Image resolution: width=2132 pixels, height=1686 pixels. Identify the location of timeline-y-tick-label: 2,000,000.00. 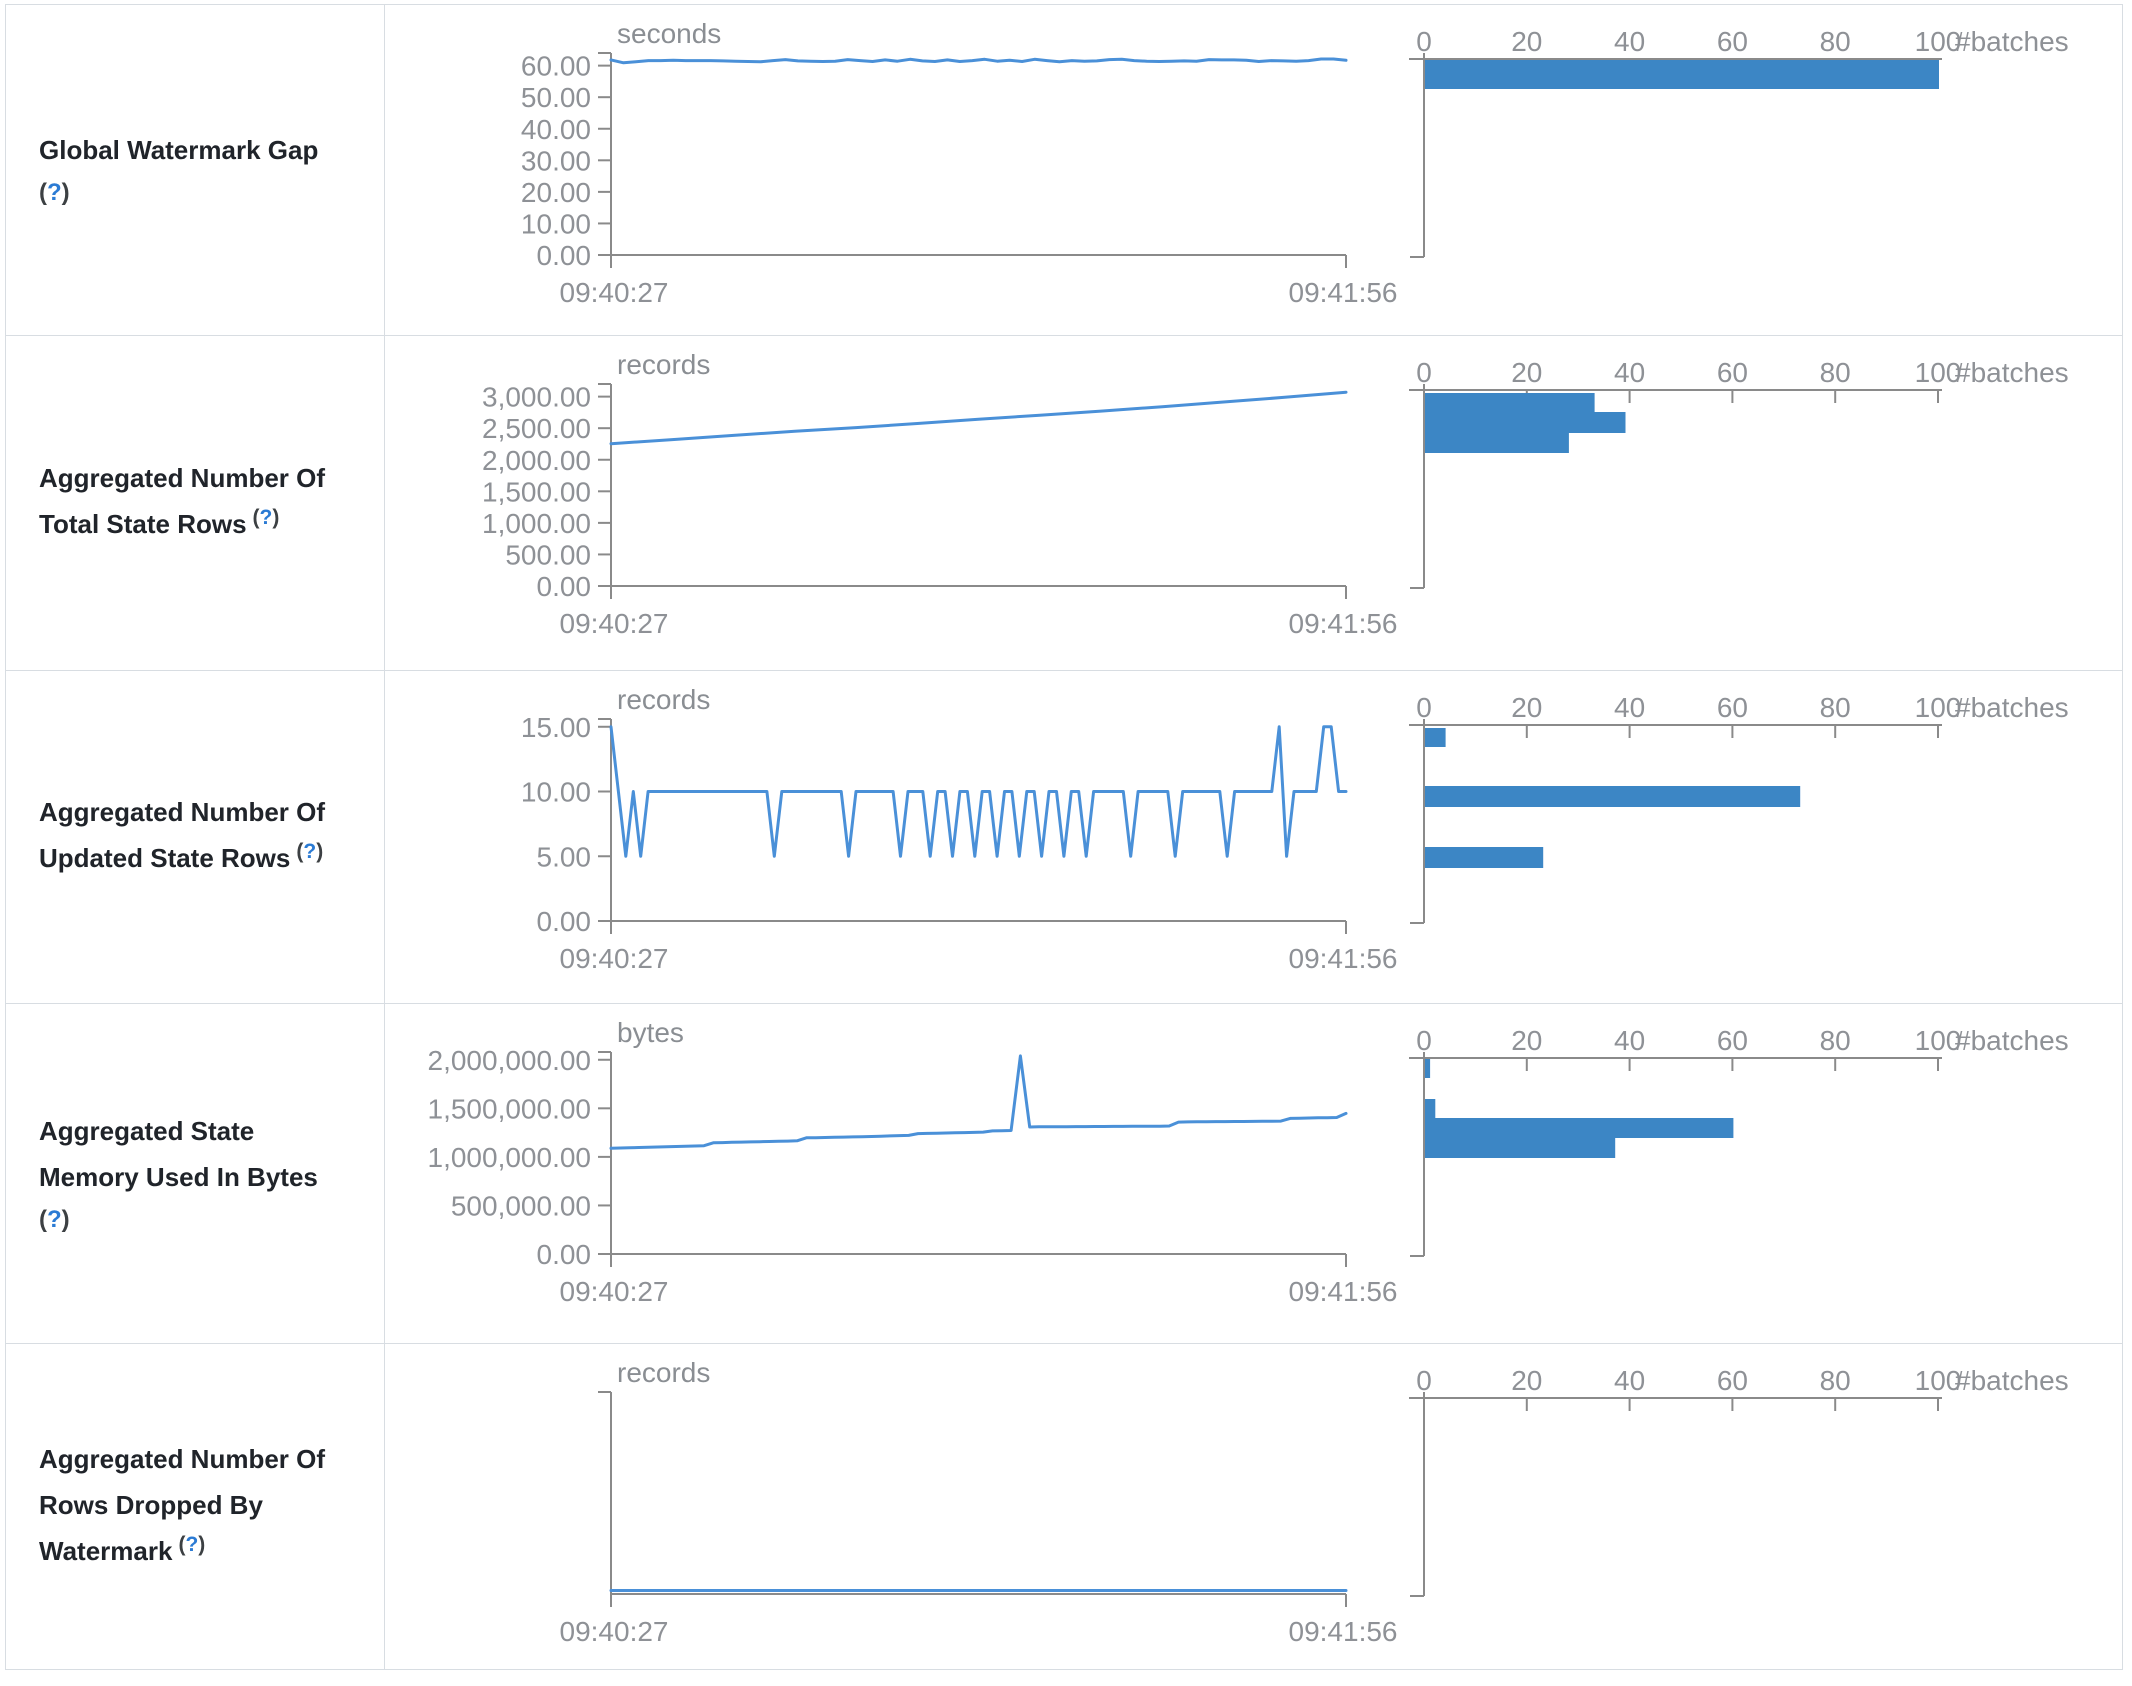
(510, 1060).